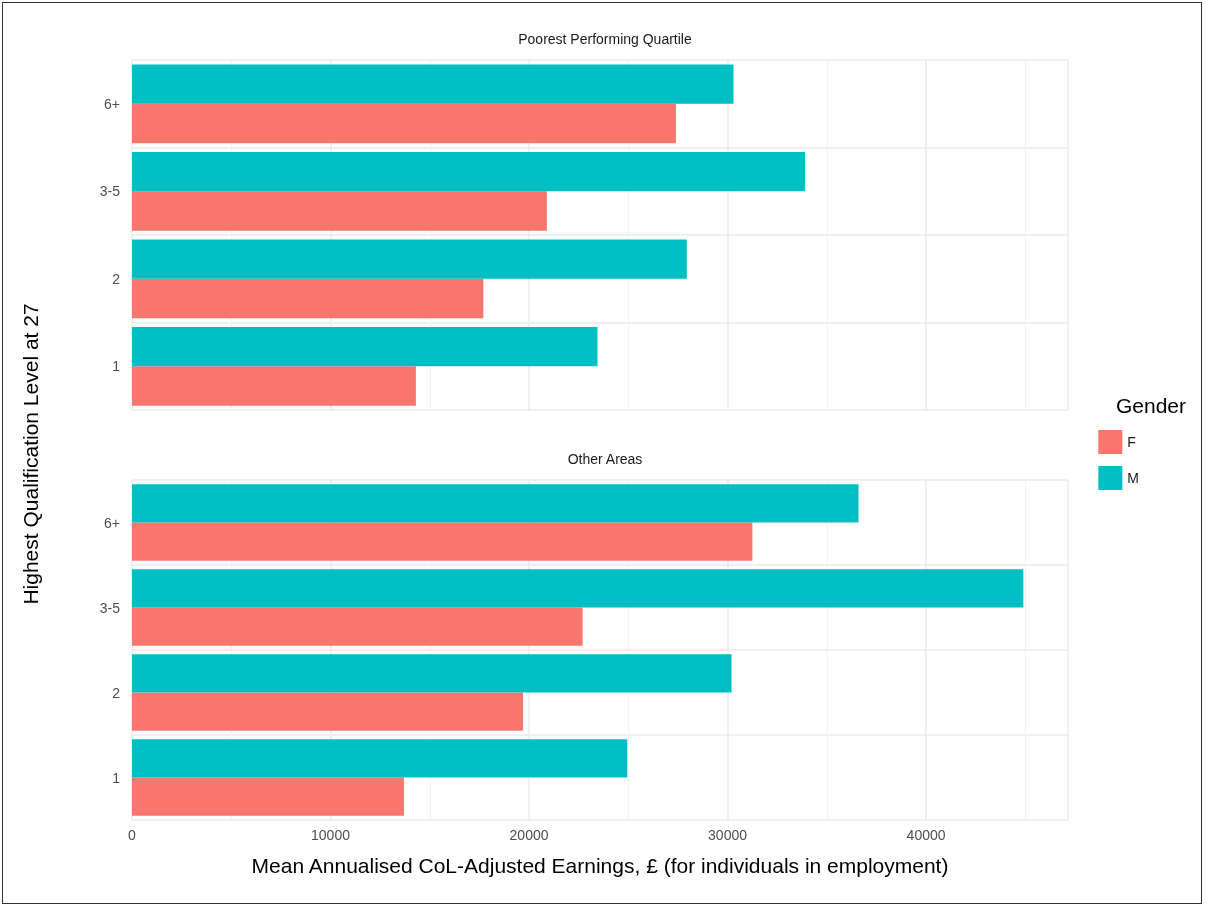 The width and height of the screenshot is (1206, 908). I want to click on legend-label: F, so click(1131, 442).